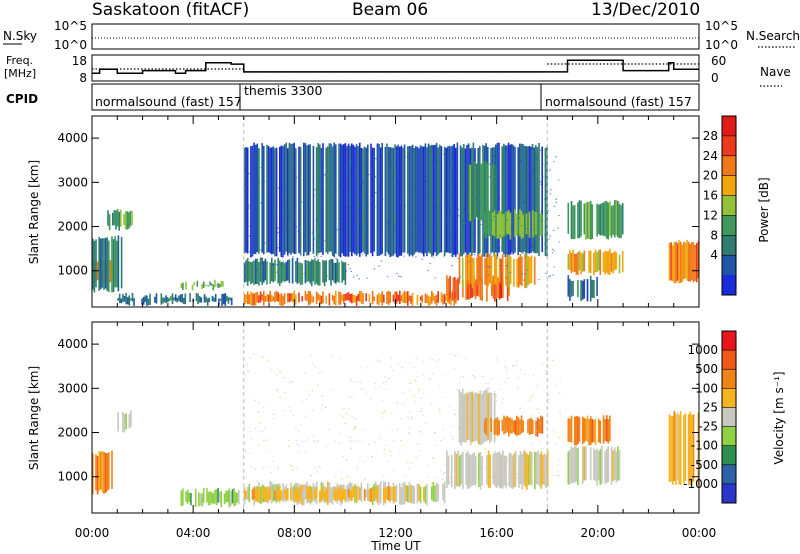  I want to click on velocity-colorbar-label: Velocity [m s⁻¹], so click(779, 417).